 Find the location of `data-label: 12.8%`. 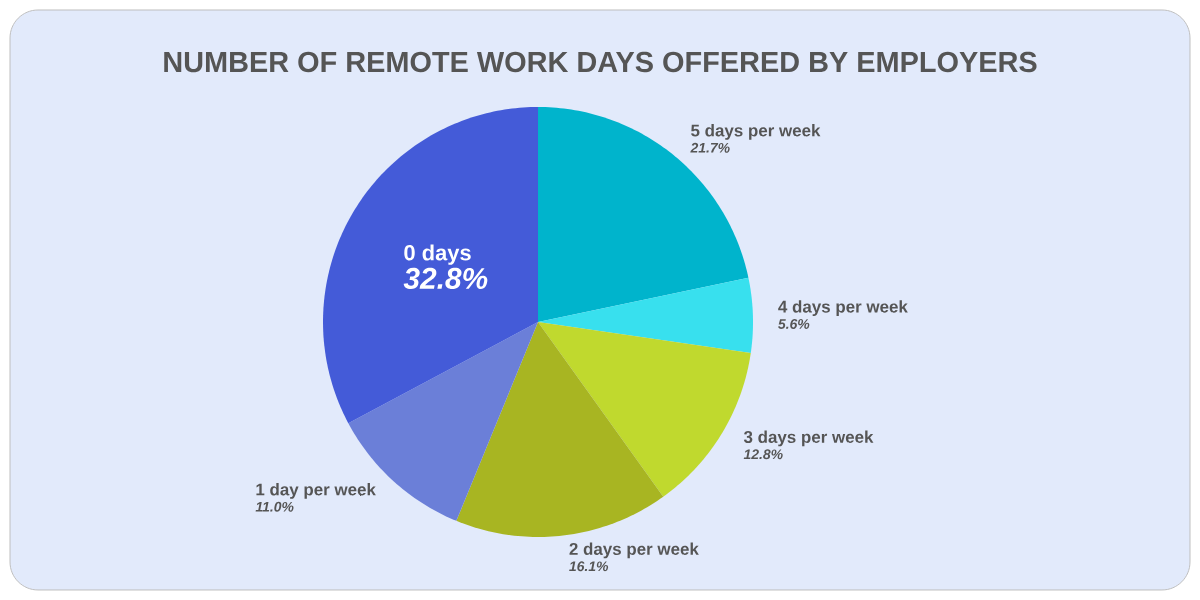

data-label: 12.8% is located at coordinates (763, 454).